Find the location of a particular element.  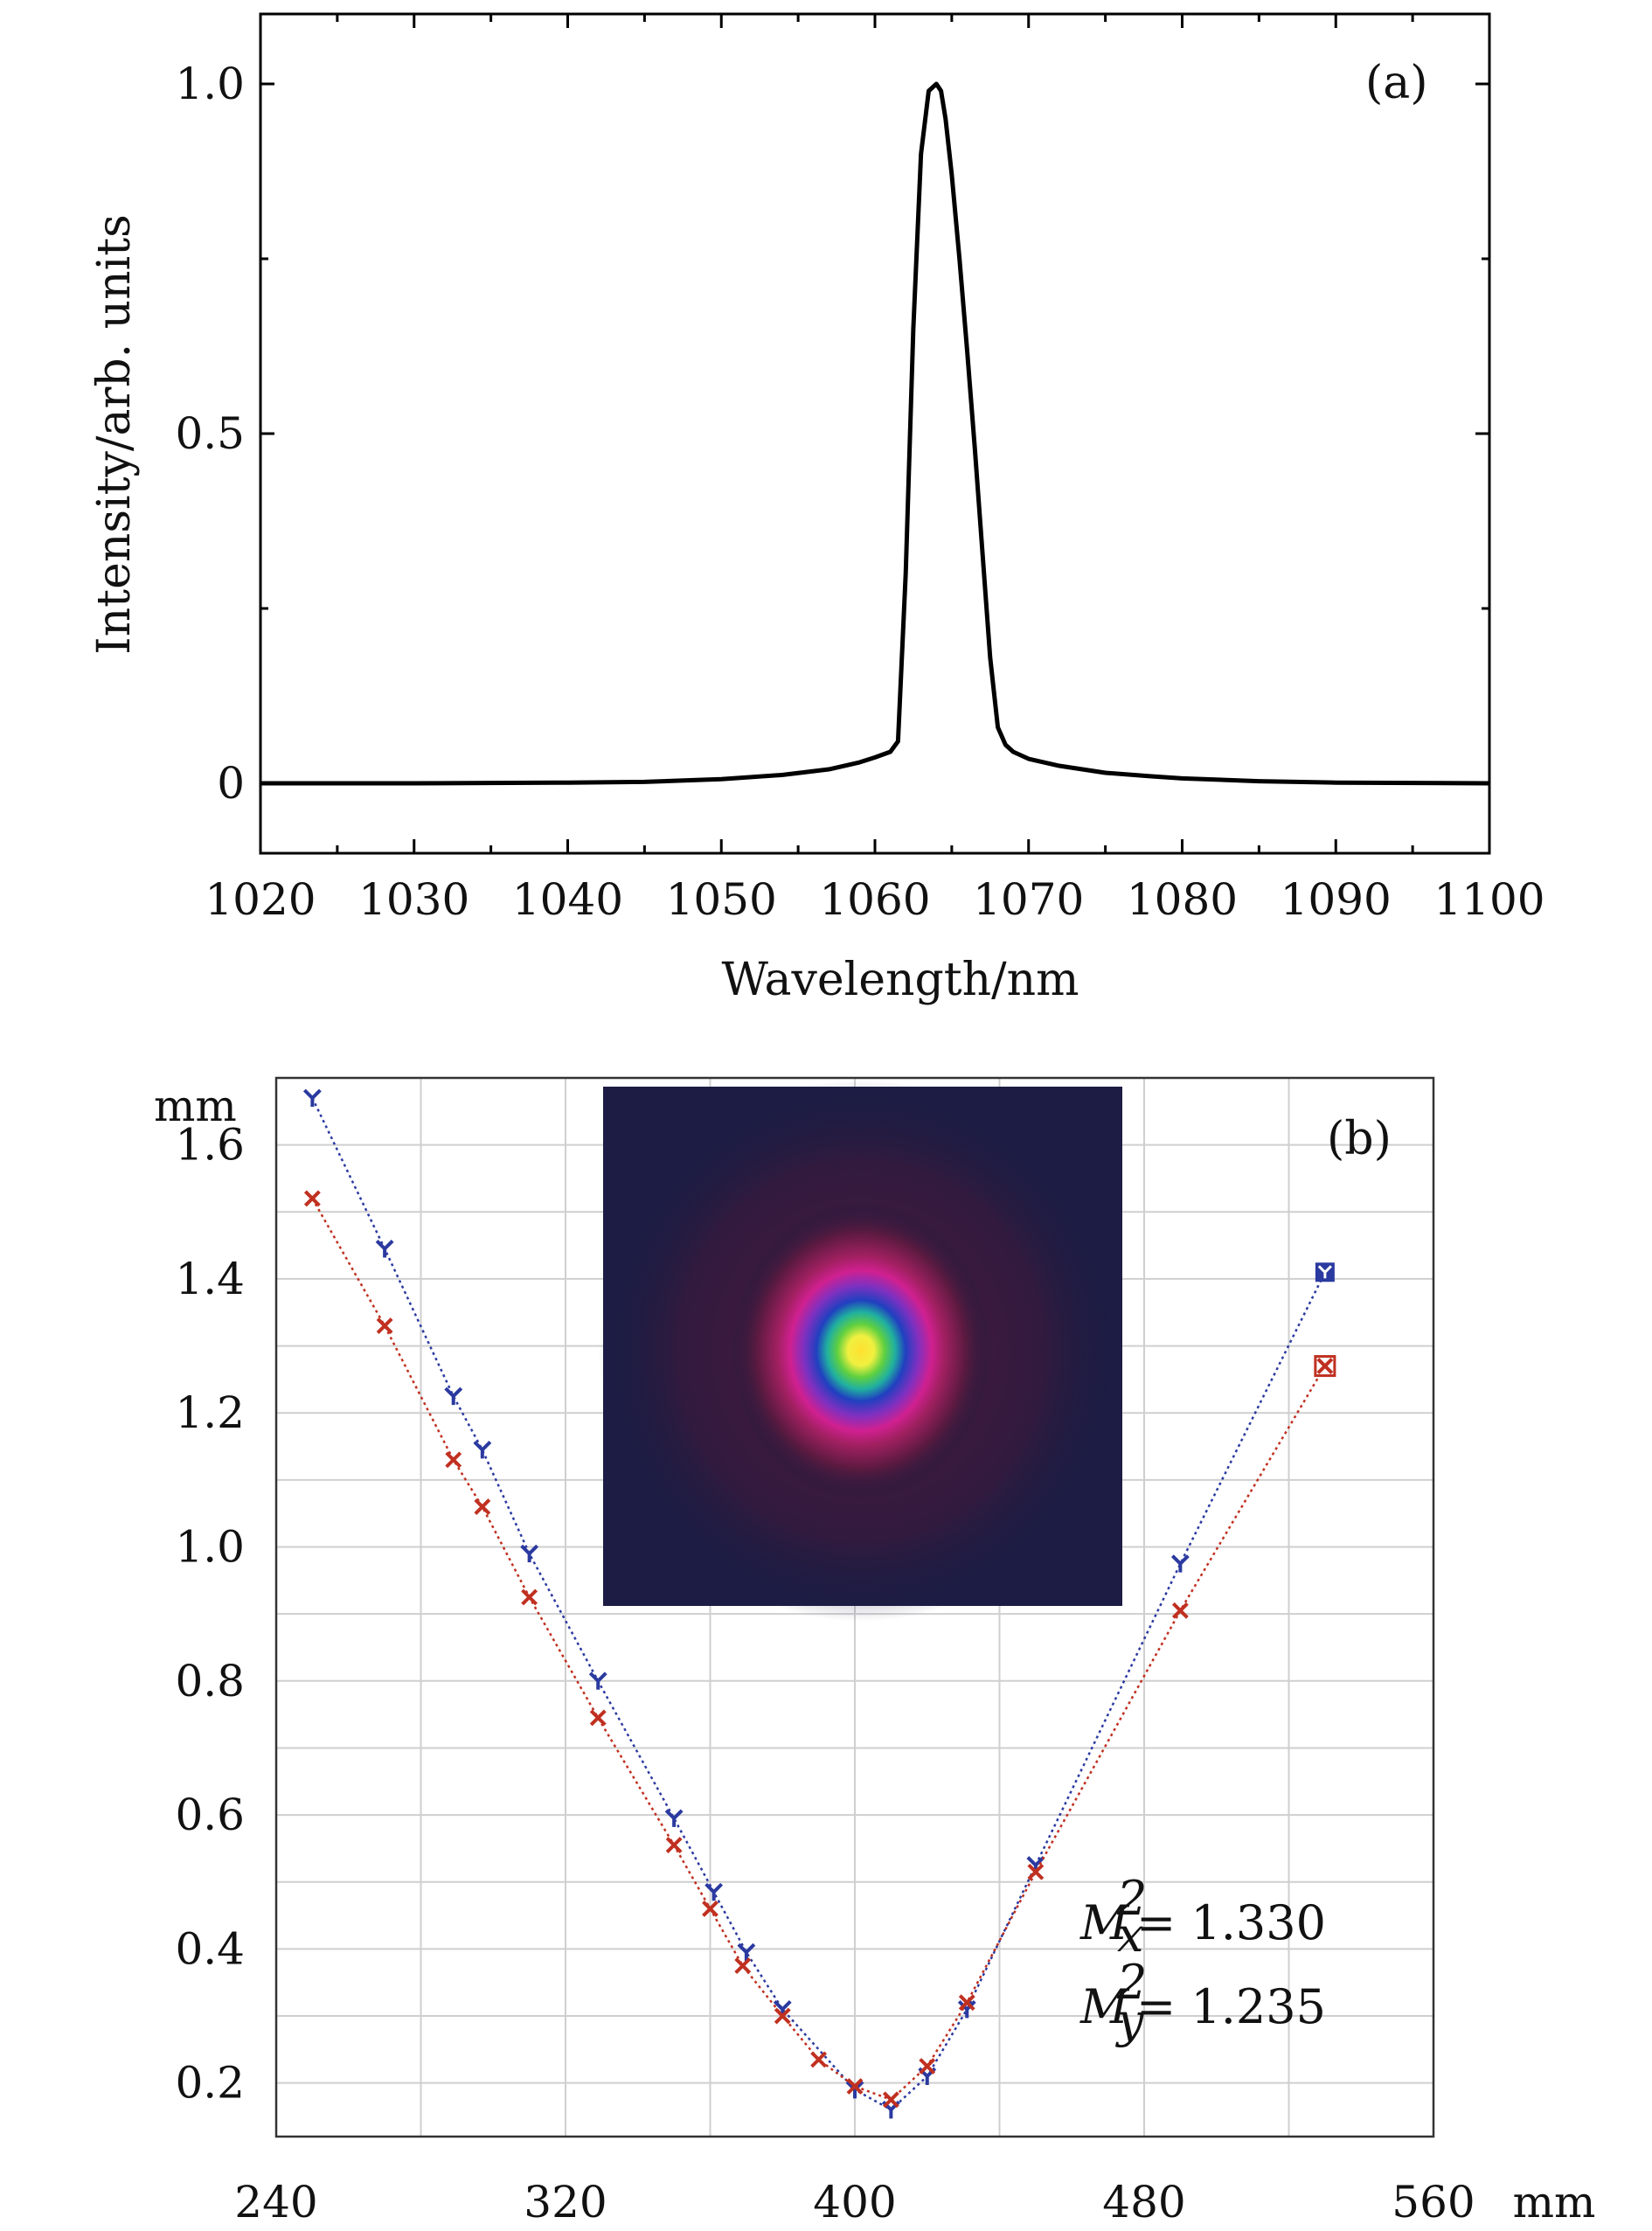

chart-b-y-tick-label: 0.6 is located at coordinates (210, 1815).